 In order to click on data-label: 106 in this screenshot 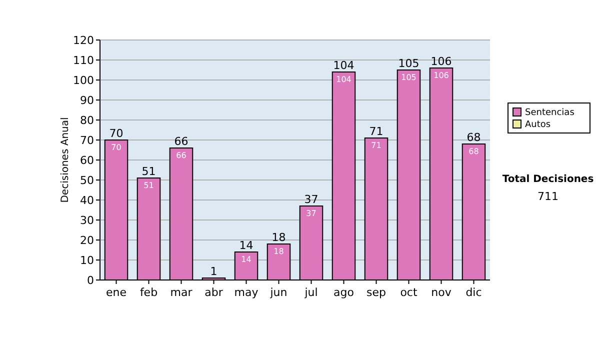, I will do `click(441, 75)`.